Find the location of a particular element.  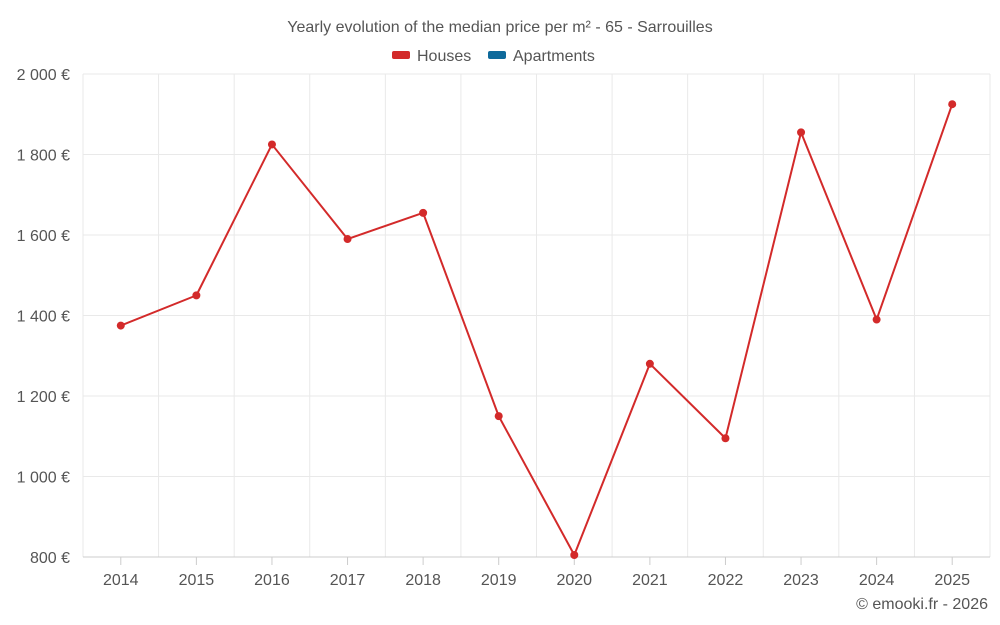

y-tick-label: 800 € is located at coordinates (50, 558).